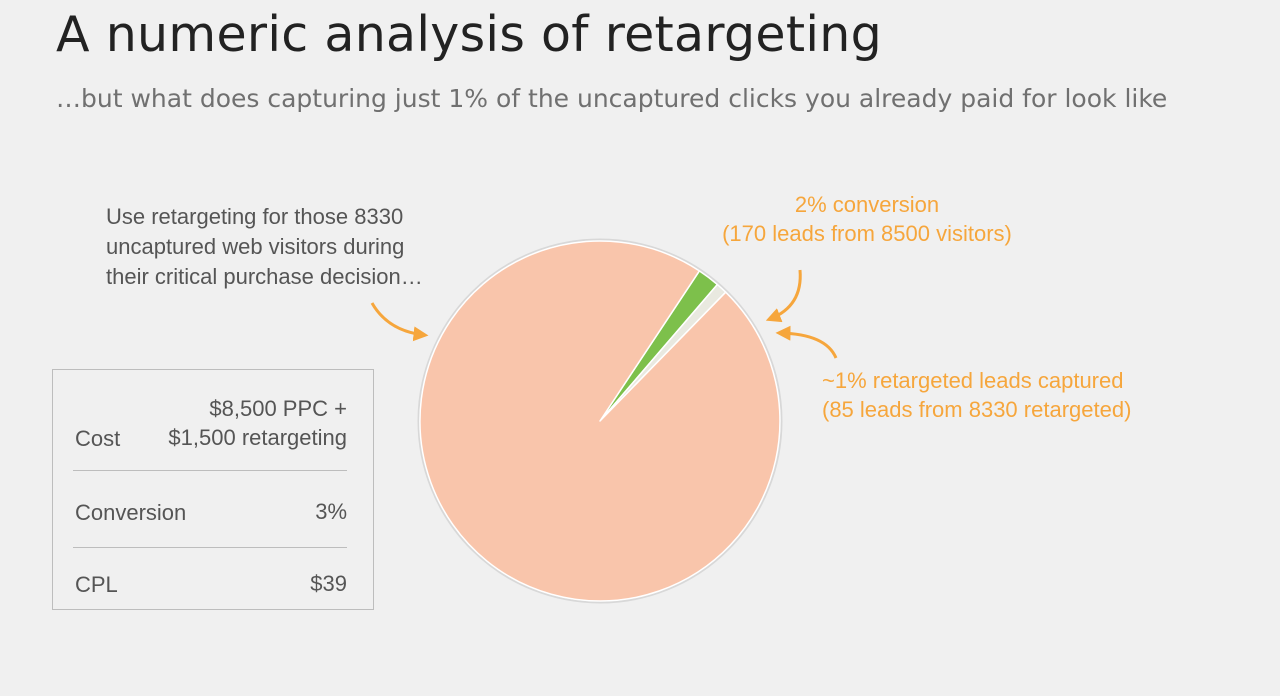 This screenshot has width=1280, height=696. What do you see at coordinates (331, 511) in the screenshot?
I see `conversion-value: 3%` at bounding box center [331, 511].